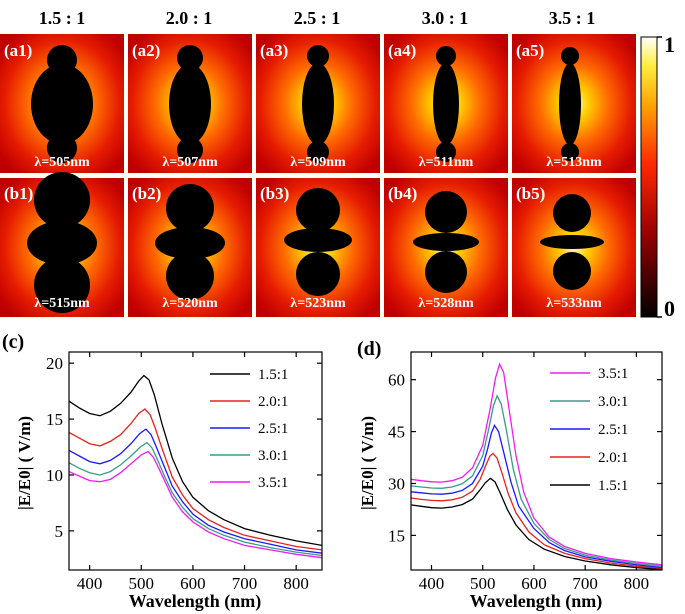 This screenshot has width=685, height=614. I want to click on field-map-b3: (b3) λ=523nm, so click(318, 247).